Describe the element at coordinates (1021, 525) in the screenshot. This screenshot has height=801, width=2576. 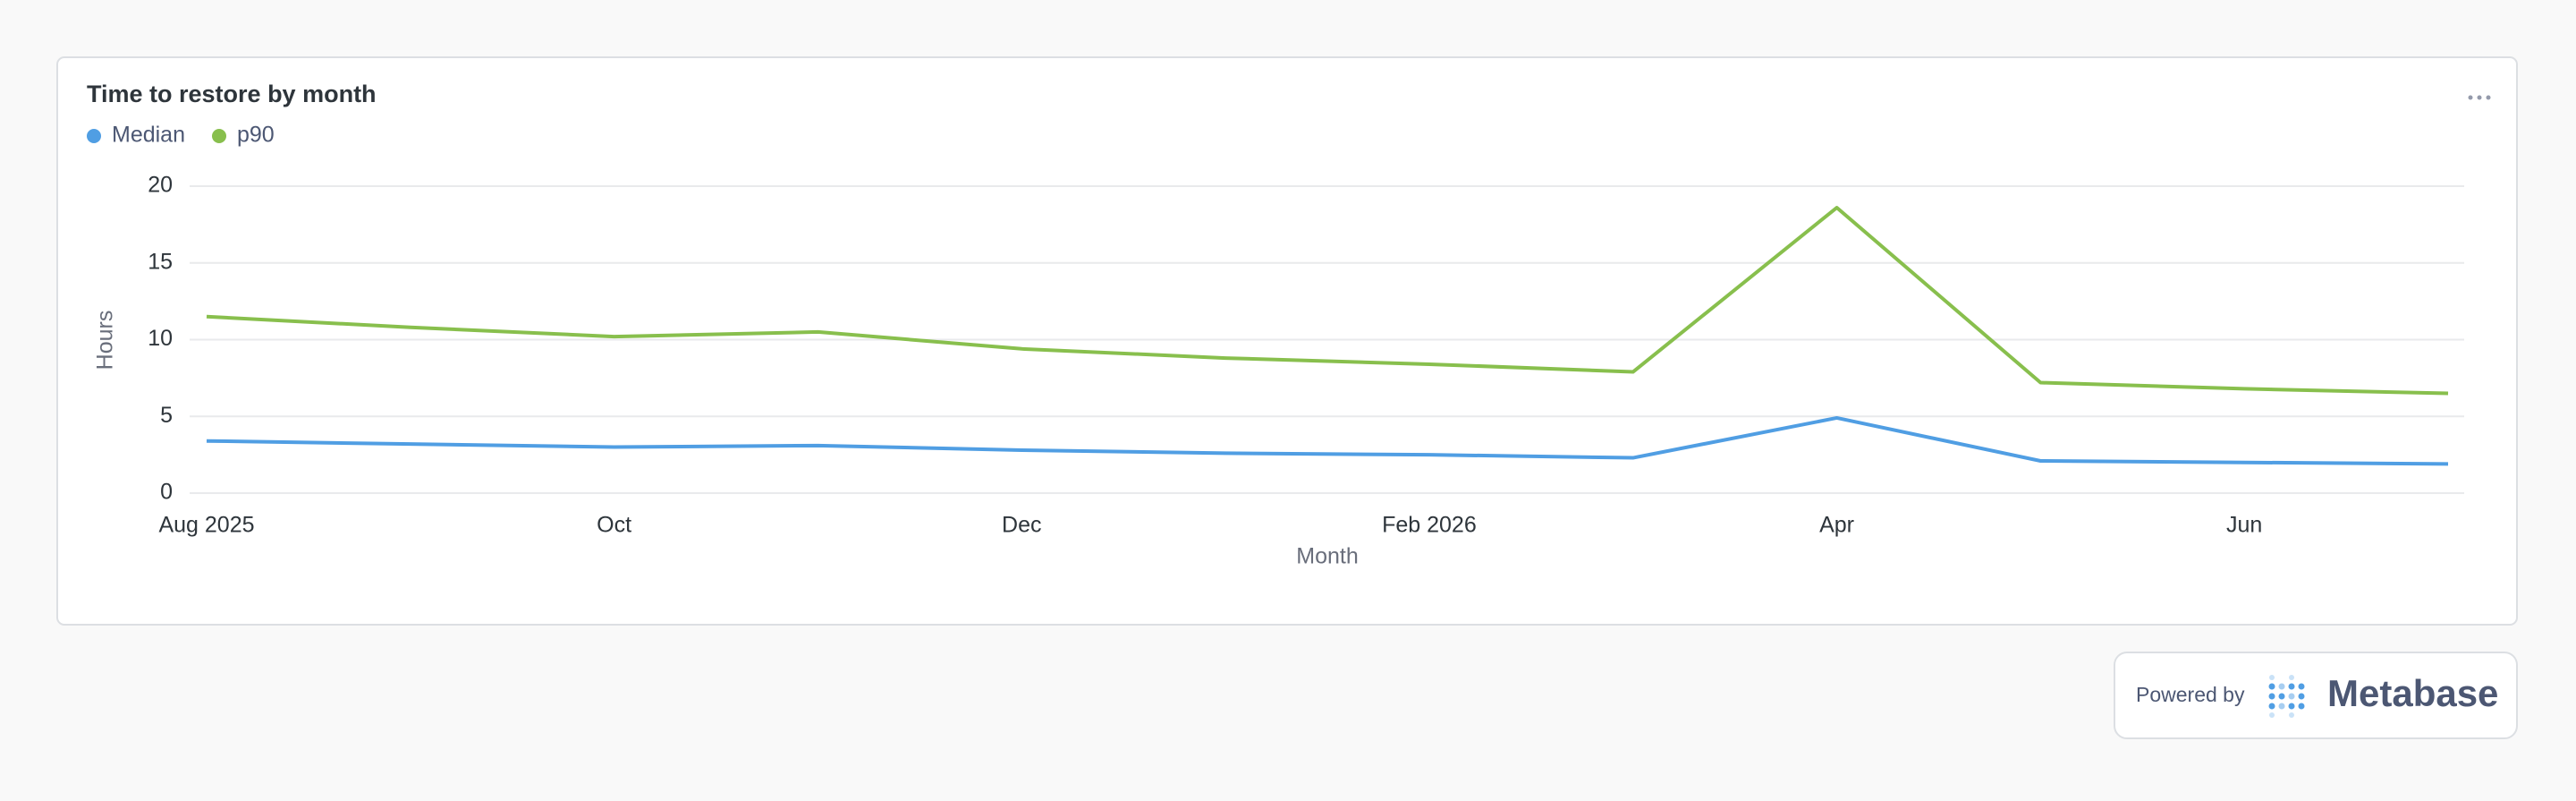
I see `x-tick-label: Dec` at that location.